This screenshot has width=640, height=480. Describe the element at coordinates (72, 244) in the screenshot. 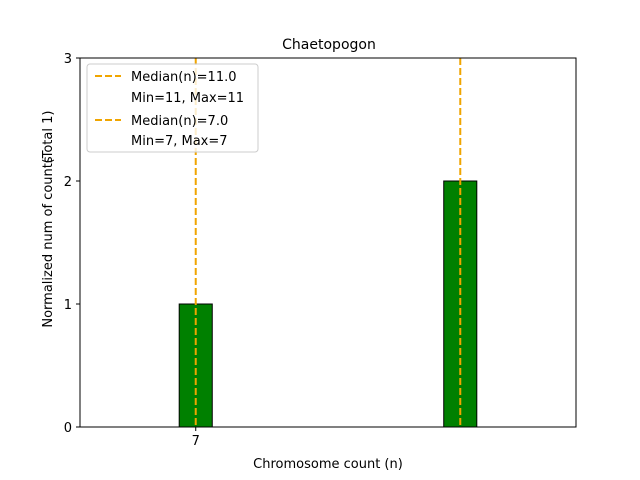

I see `y-axis-ticks: 0 1 2 3` at that location.